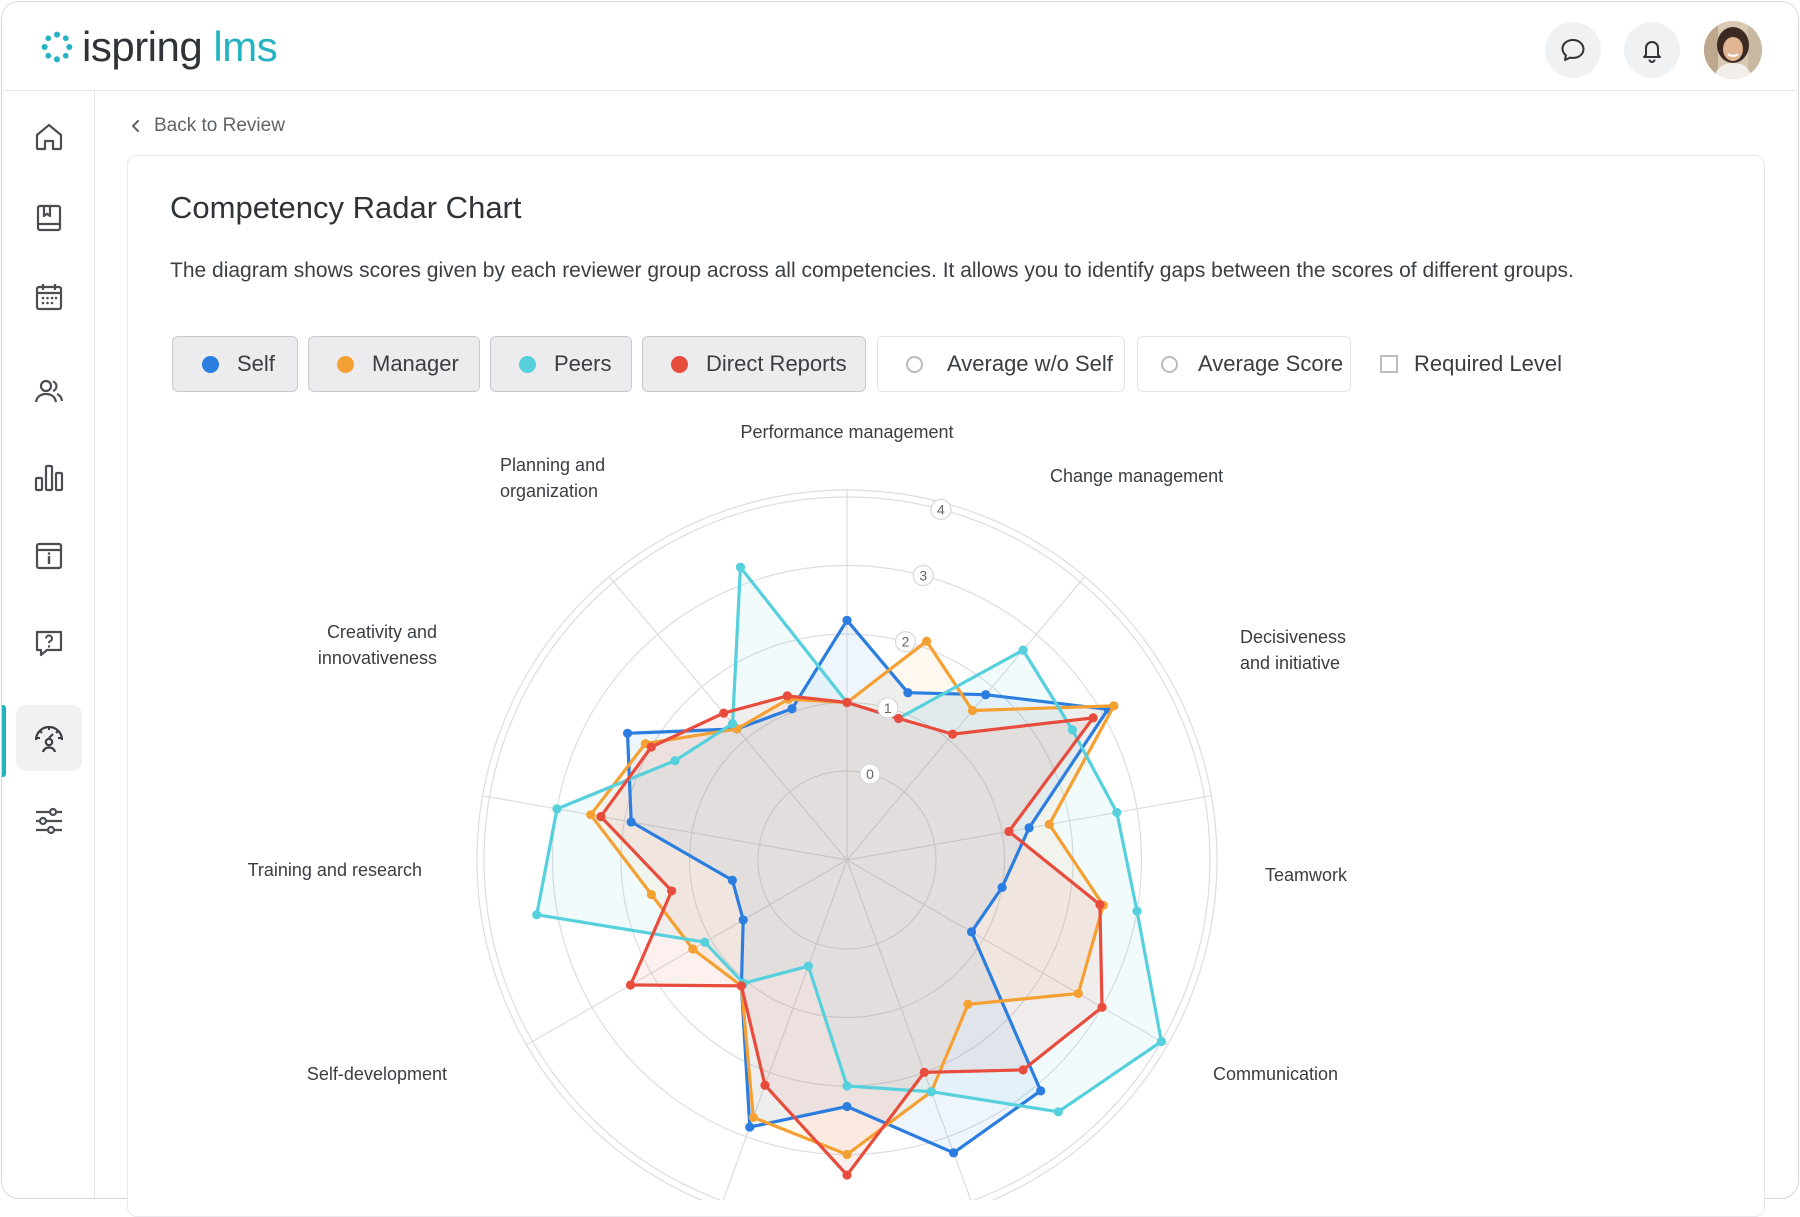  Describe the element at coordinates (394, 364) in the screenshot. I see `legend-toggle-manager: Manager` at that location.